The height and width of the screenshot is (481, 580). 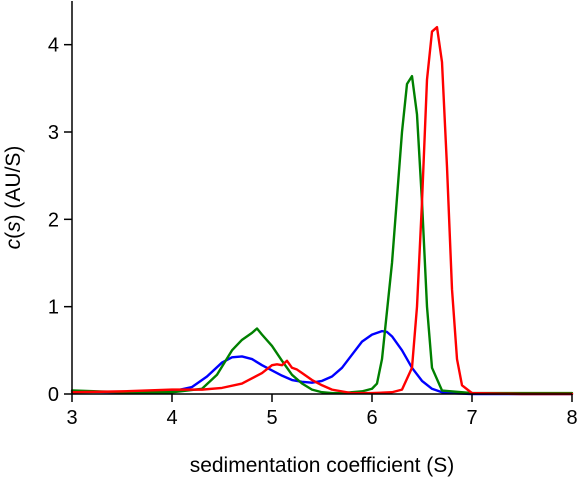 I want to click on x-tick-label: 3, so click(x=71, y=418).